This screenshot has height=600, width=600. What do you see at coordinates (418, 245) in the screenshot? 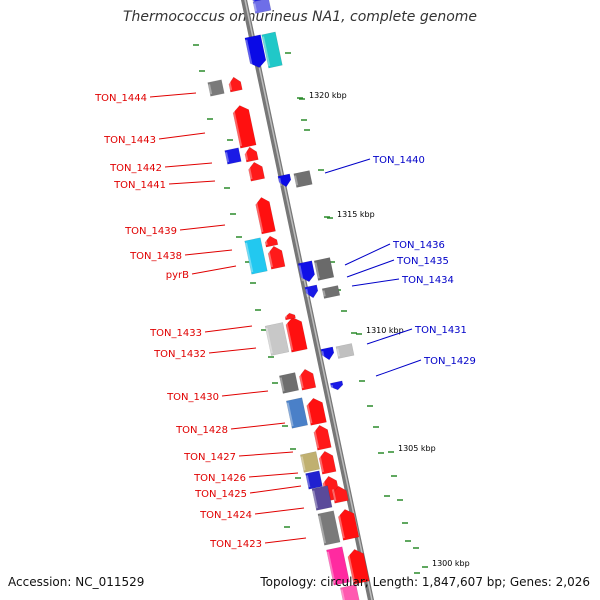
I see `gene-label-reverse: TON_1436` at bounding box center [418, 245].